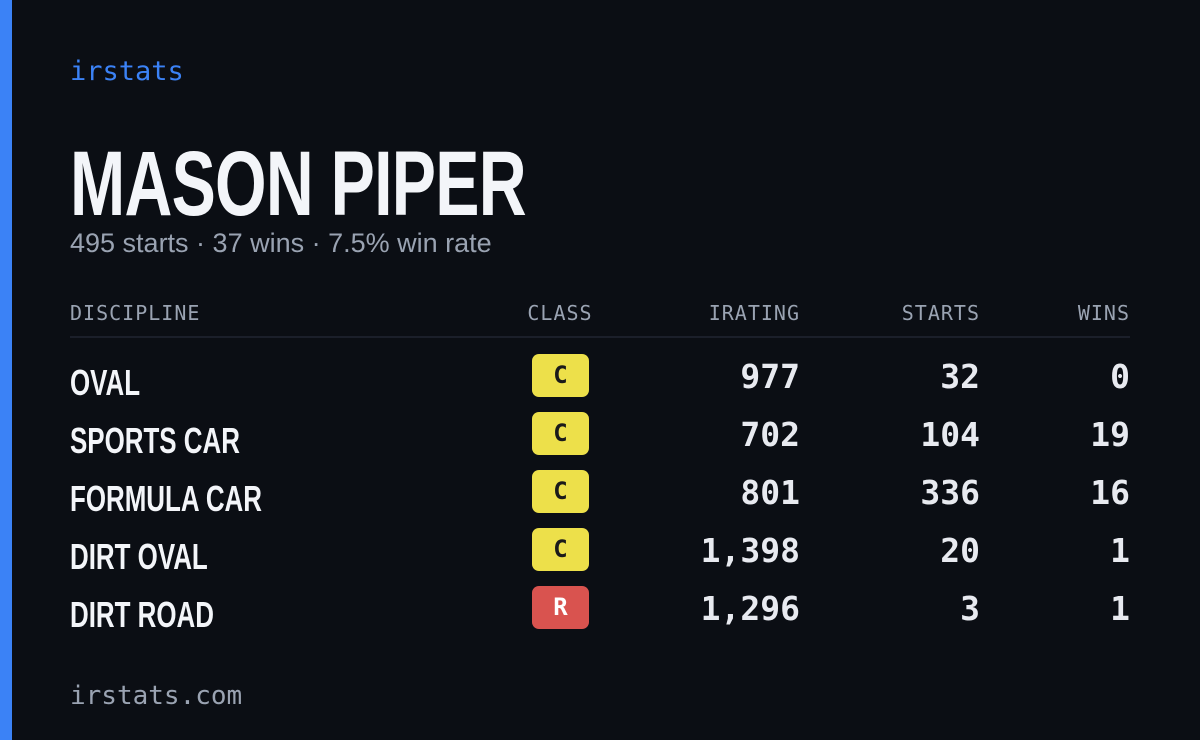 This screenshot has height=740, width=1200. I want to click on starts-value: 336, so click(950, 492).